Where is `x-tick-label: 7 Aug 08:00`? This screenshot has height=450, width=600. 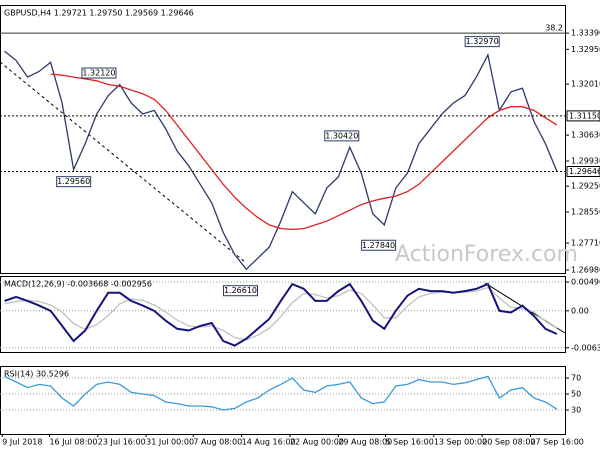
x-tick-label: 7 Aug 08:00 is located at coordinates (217, 442).